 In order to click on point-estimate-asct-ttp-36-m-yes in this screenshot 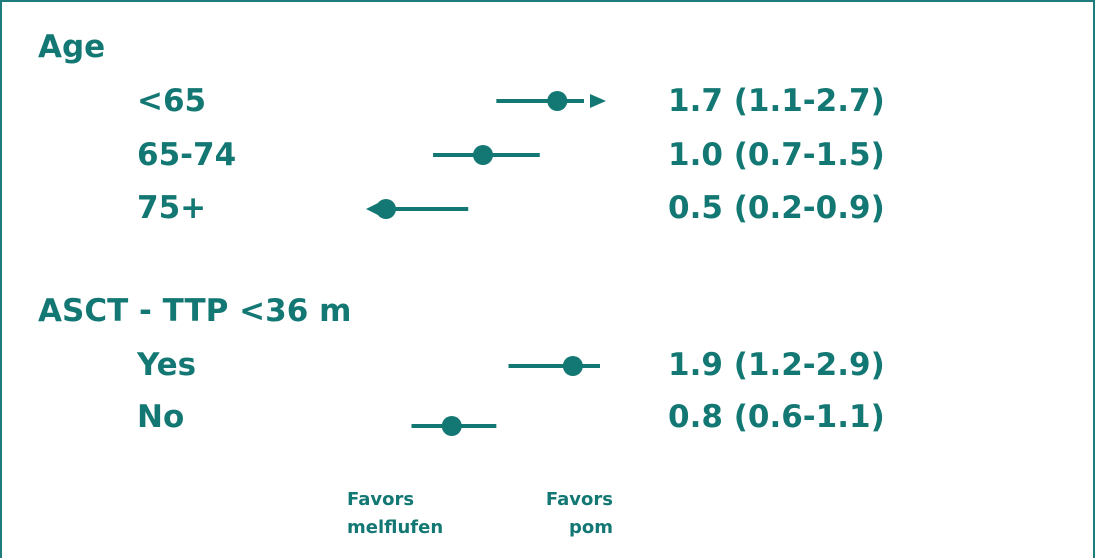, I will do `click(573, 366)`.